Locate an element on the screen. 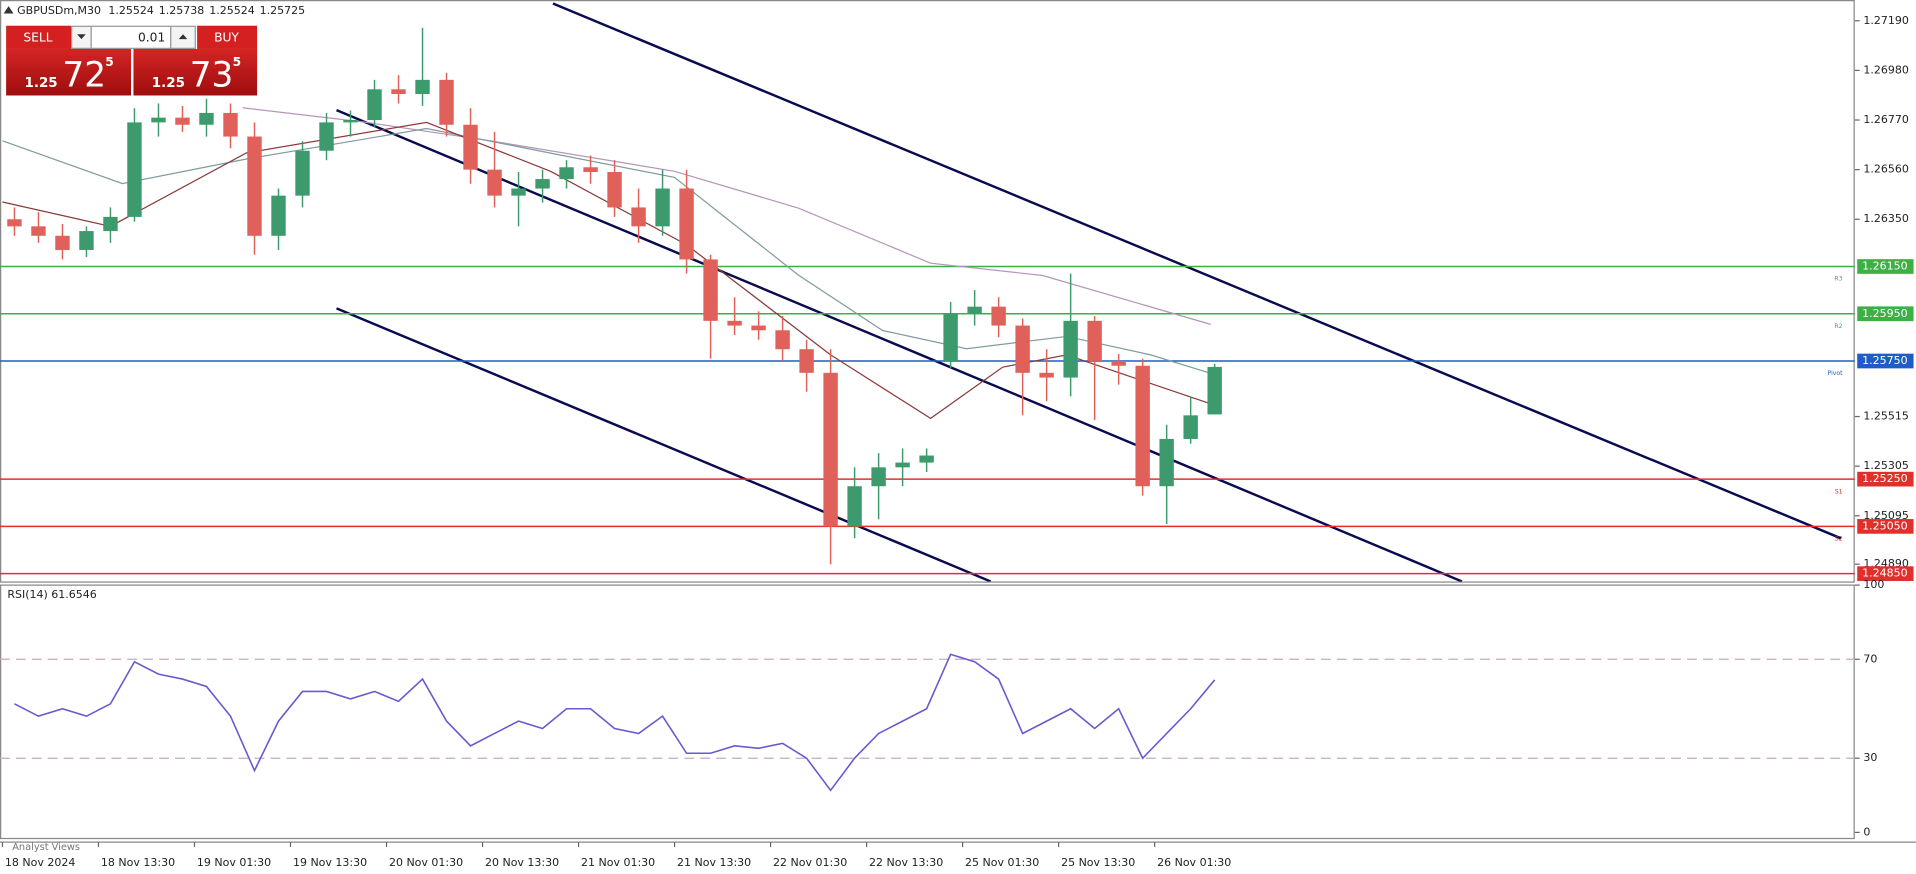 Image resolution: width=1916 pixels, height=874 pixels. buy-button is located at coordinates (227, 37).